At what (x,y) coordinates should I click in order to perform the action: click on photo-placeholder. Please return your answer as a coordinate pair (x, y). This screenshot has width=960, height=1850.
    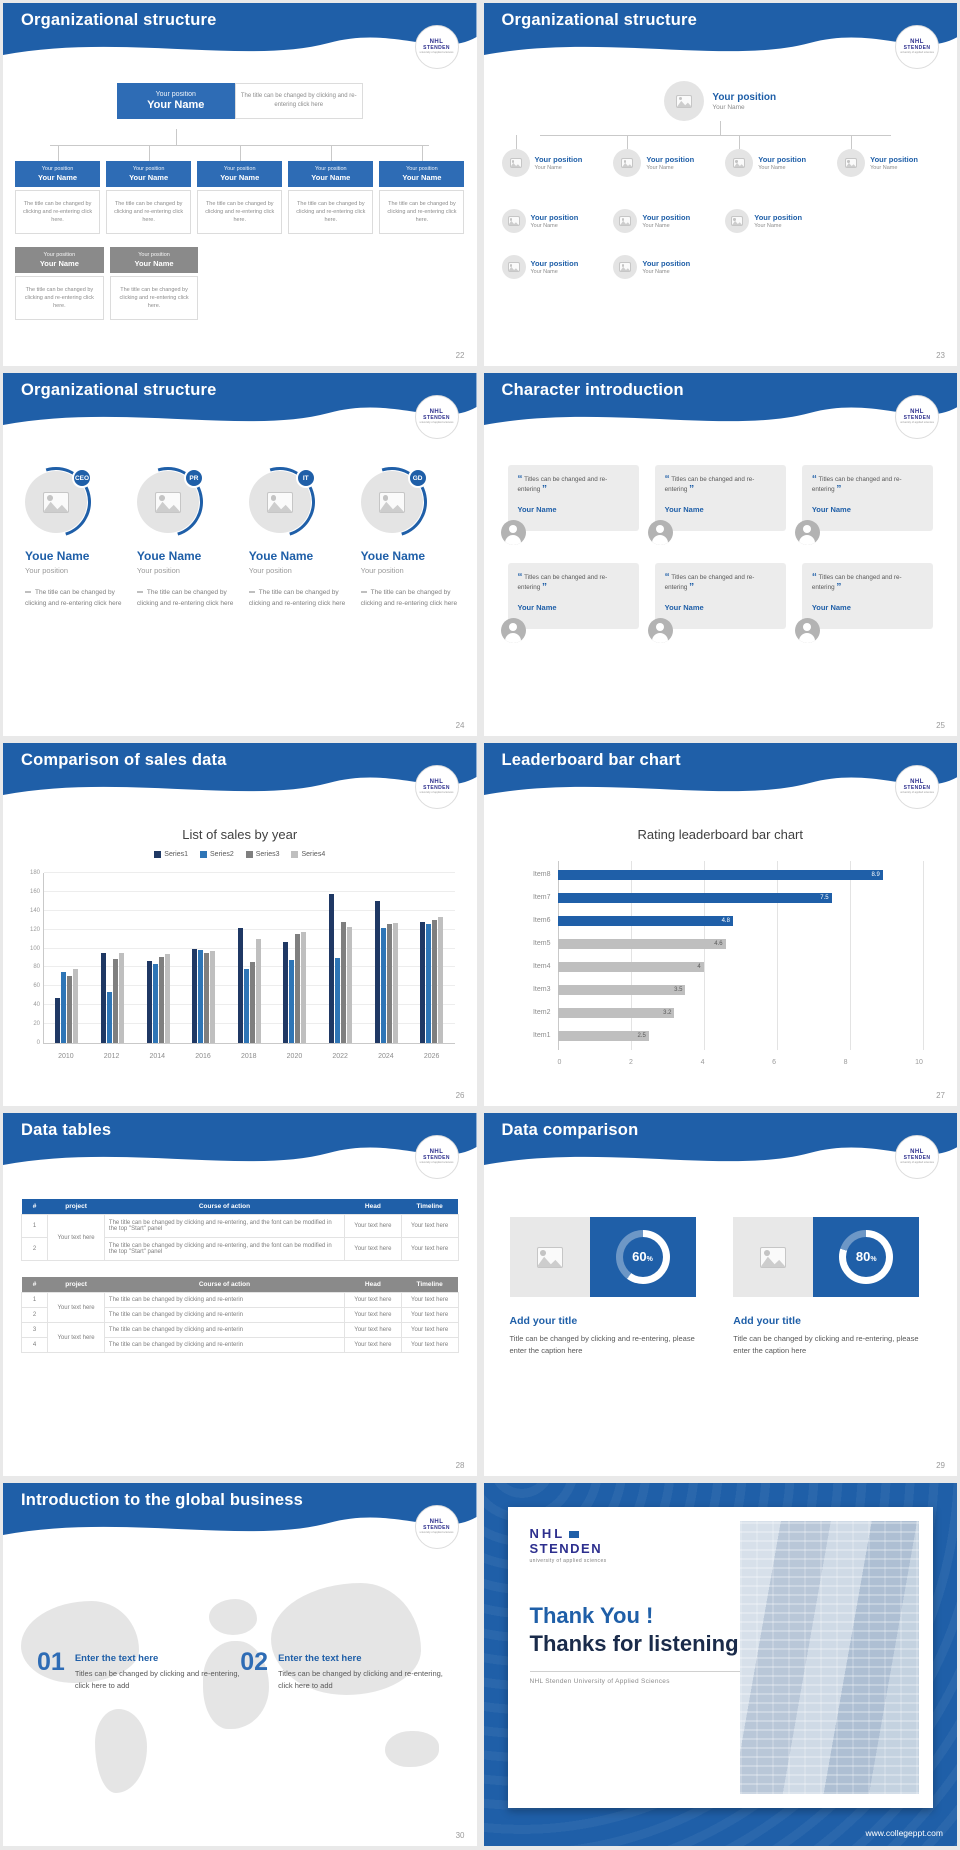
    Looking at the image, I should click on (627, 163).